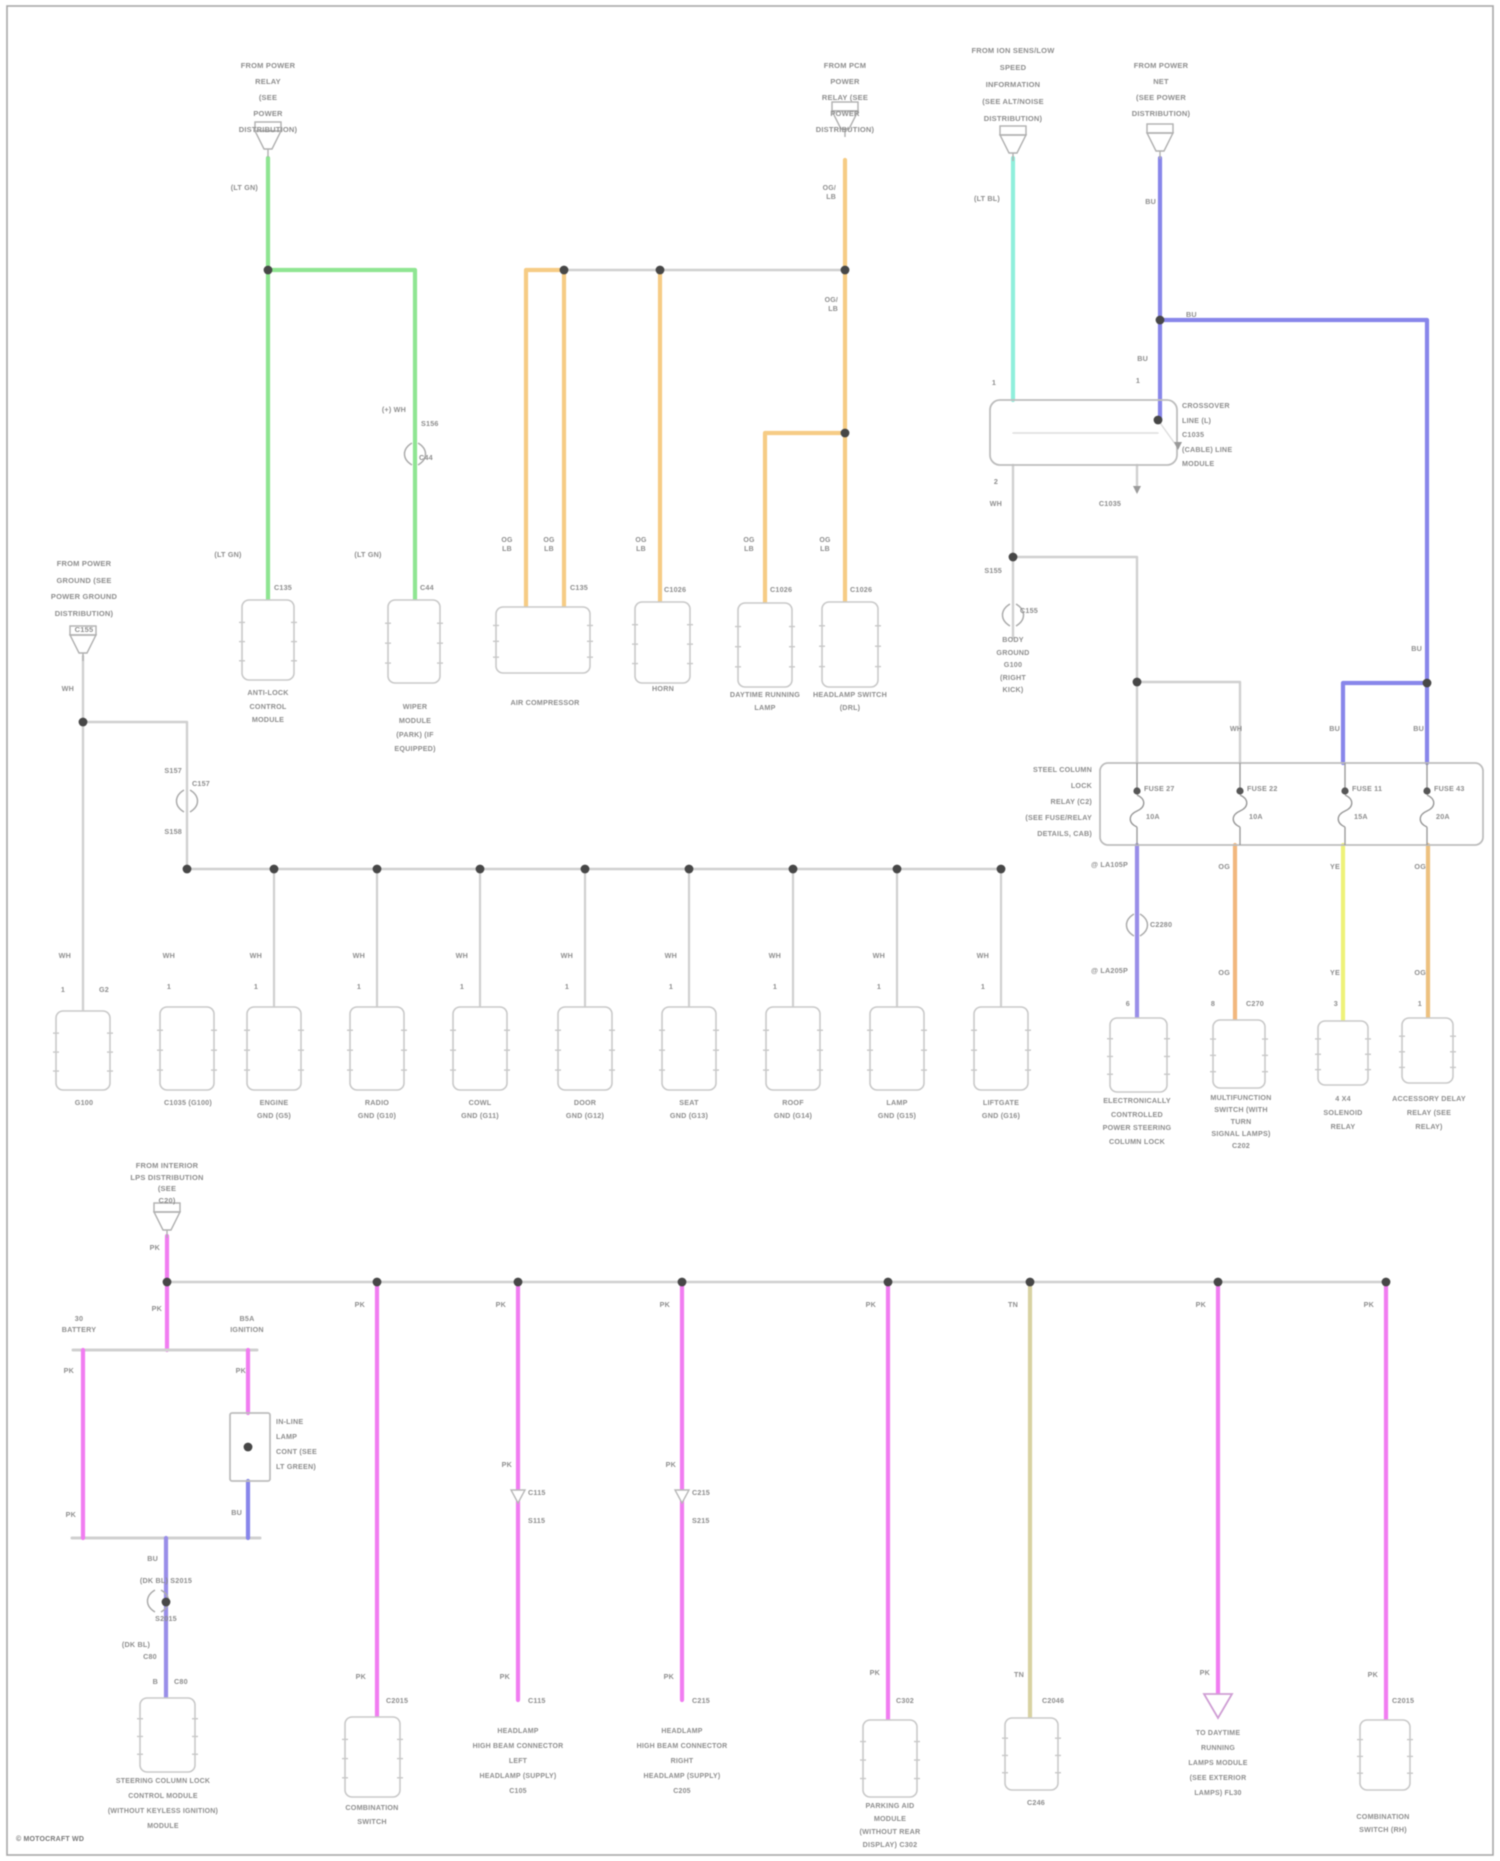 The width and height of the screenshot is (1500, 1861). I want to click on fuse-amp-label: 15A, so click(1361, 816).